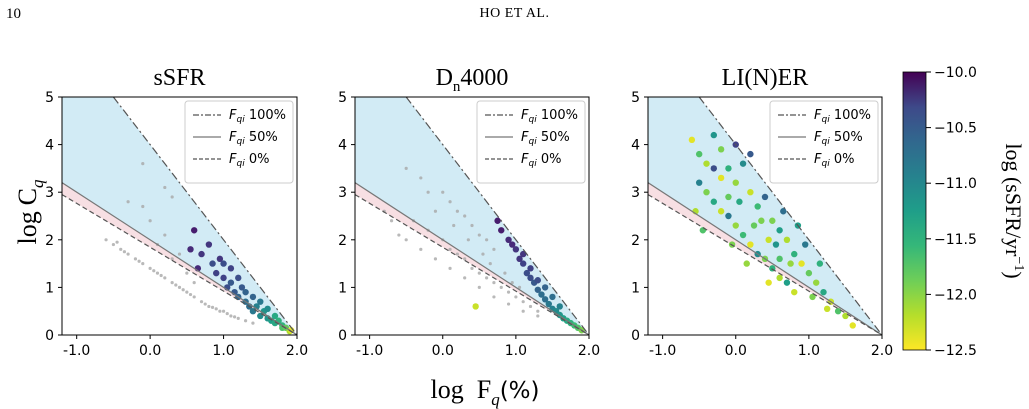  Describe the element at coordinates (955, 351) in the screenshot. I see `colorbar-tick-label: −12.5` at that location.